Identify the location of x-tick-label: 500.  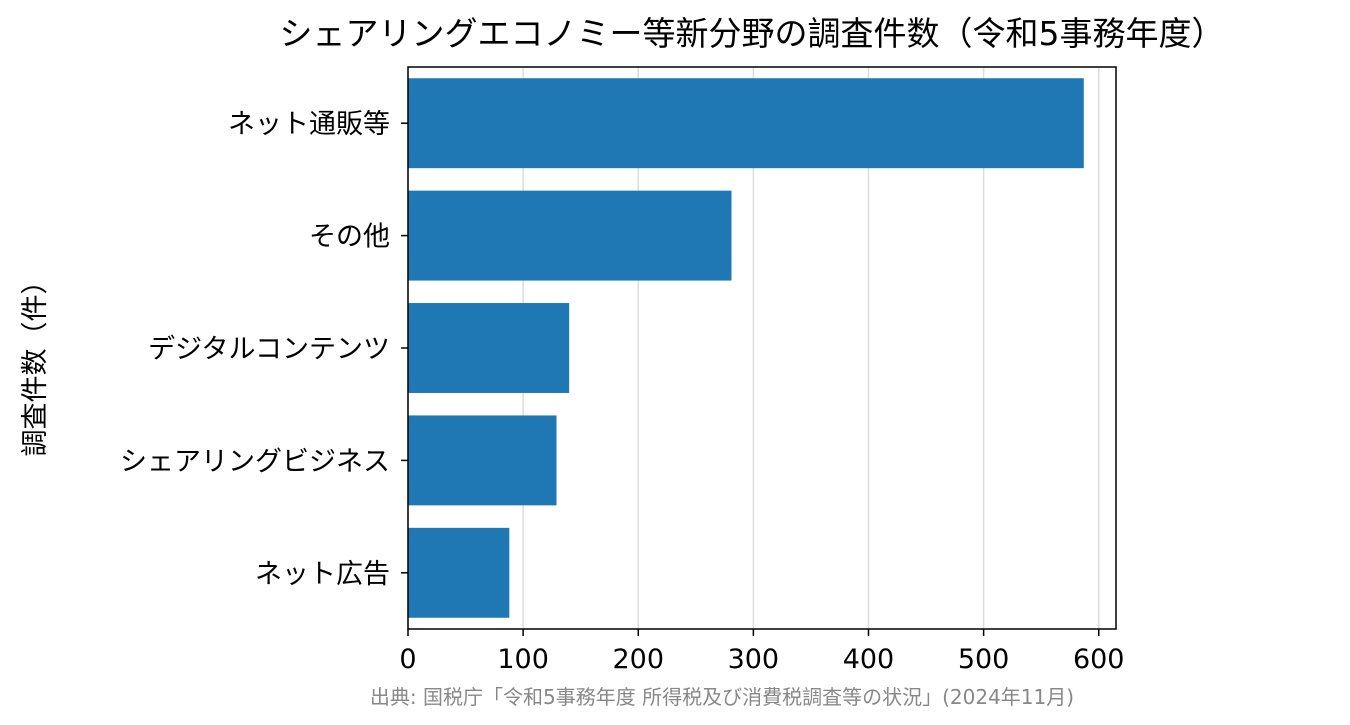
(984, 659).